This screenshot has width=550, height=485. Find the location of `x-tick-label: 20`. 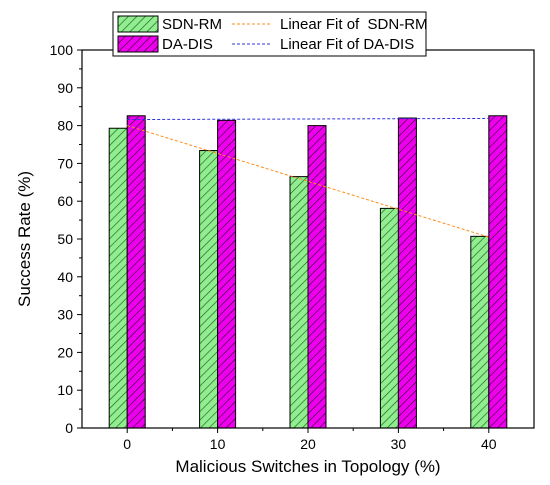

x-tick-label: 20 is located at coordinates (308, 444).